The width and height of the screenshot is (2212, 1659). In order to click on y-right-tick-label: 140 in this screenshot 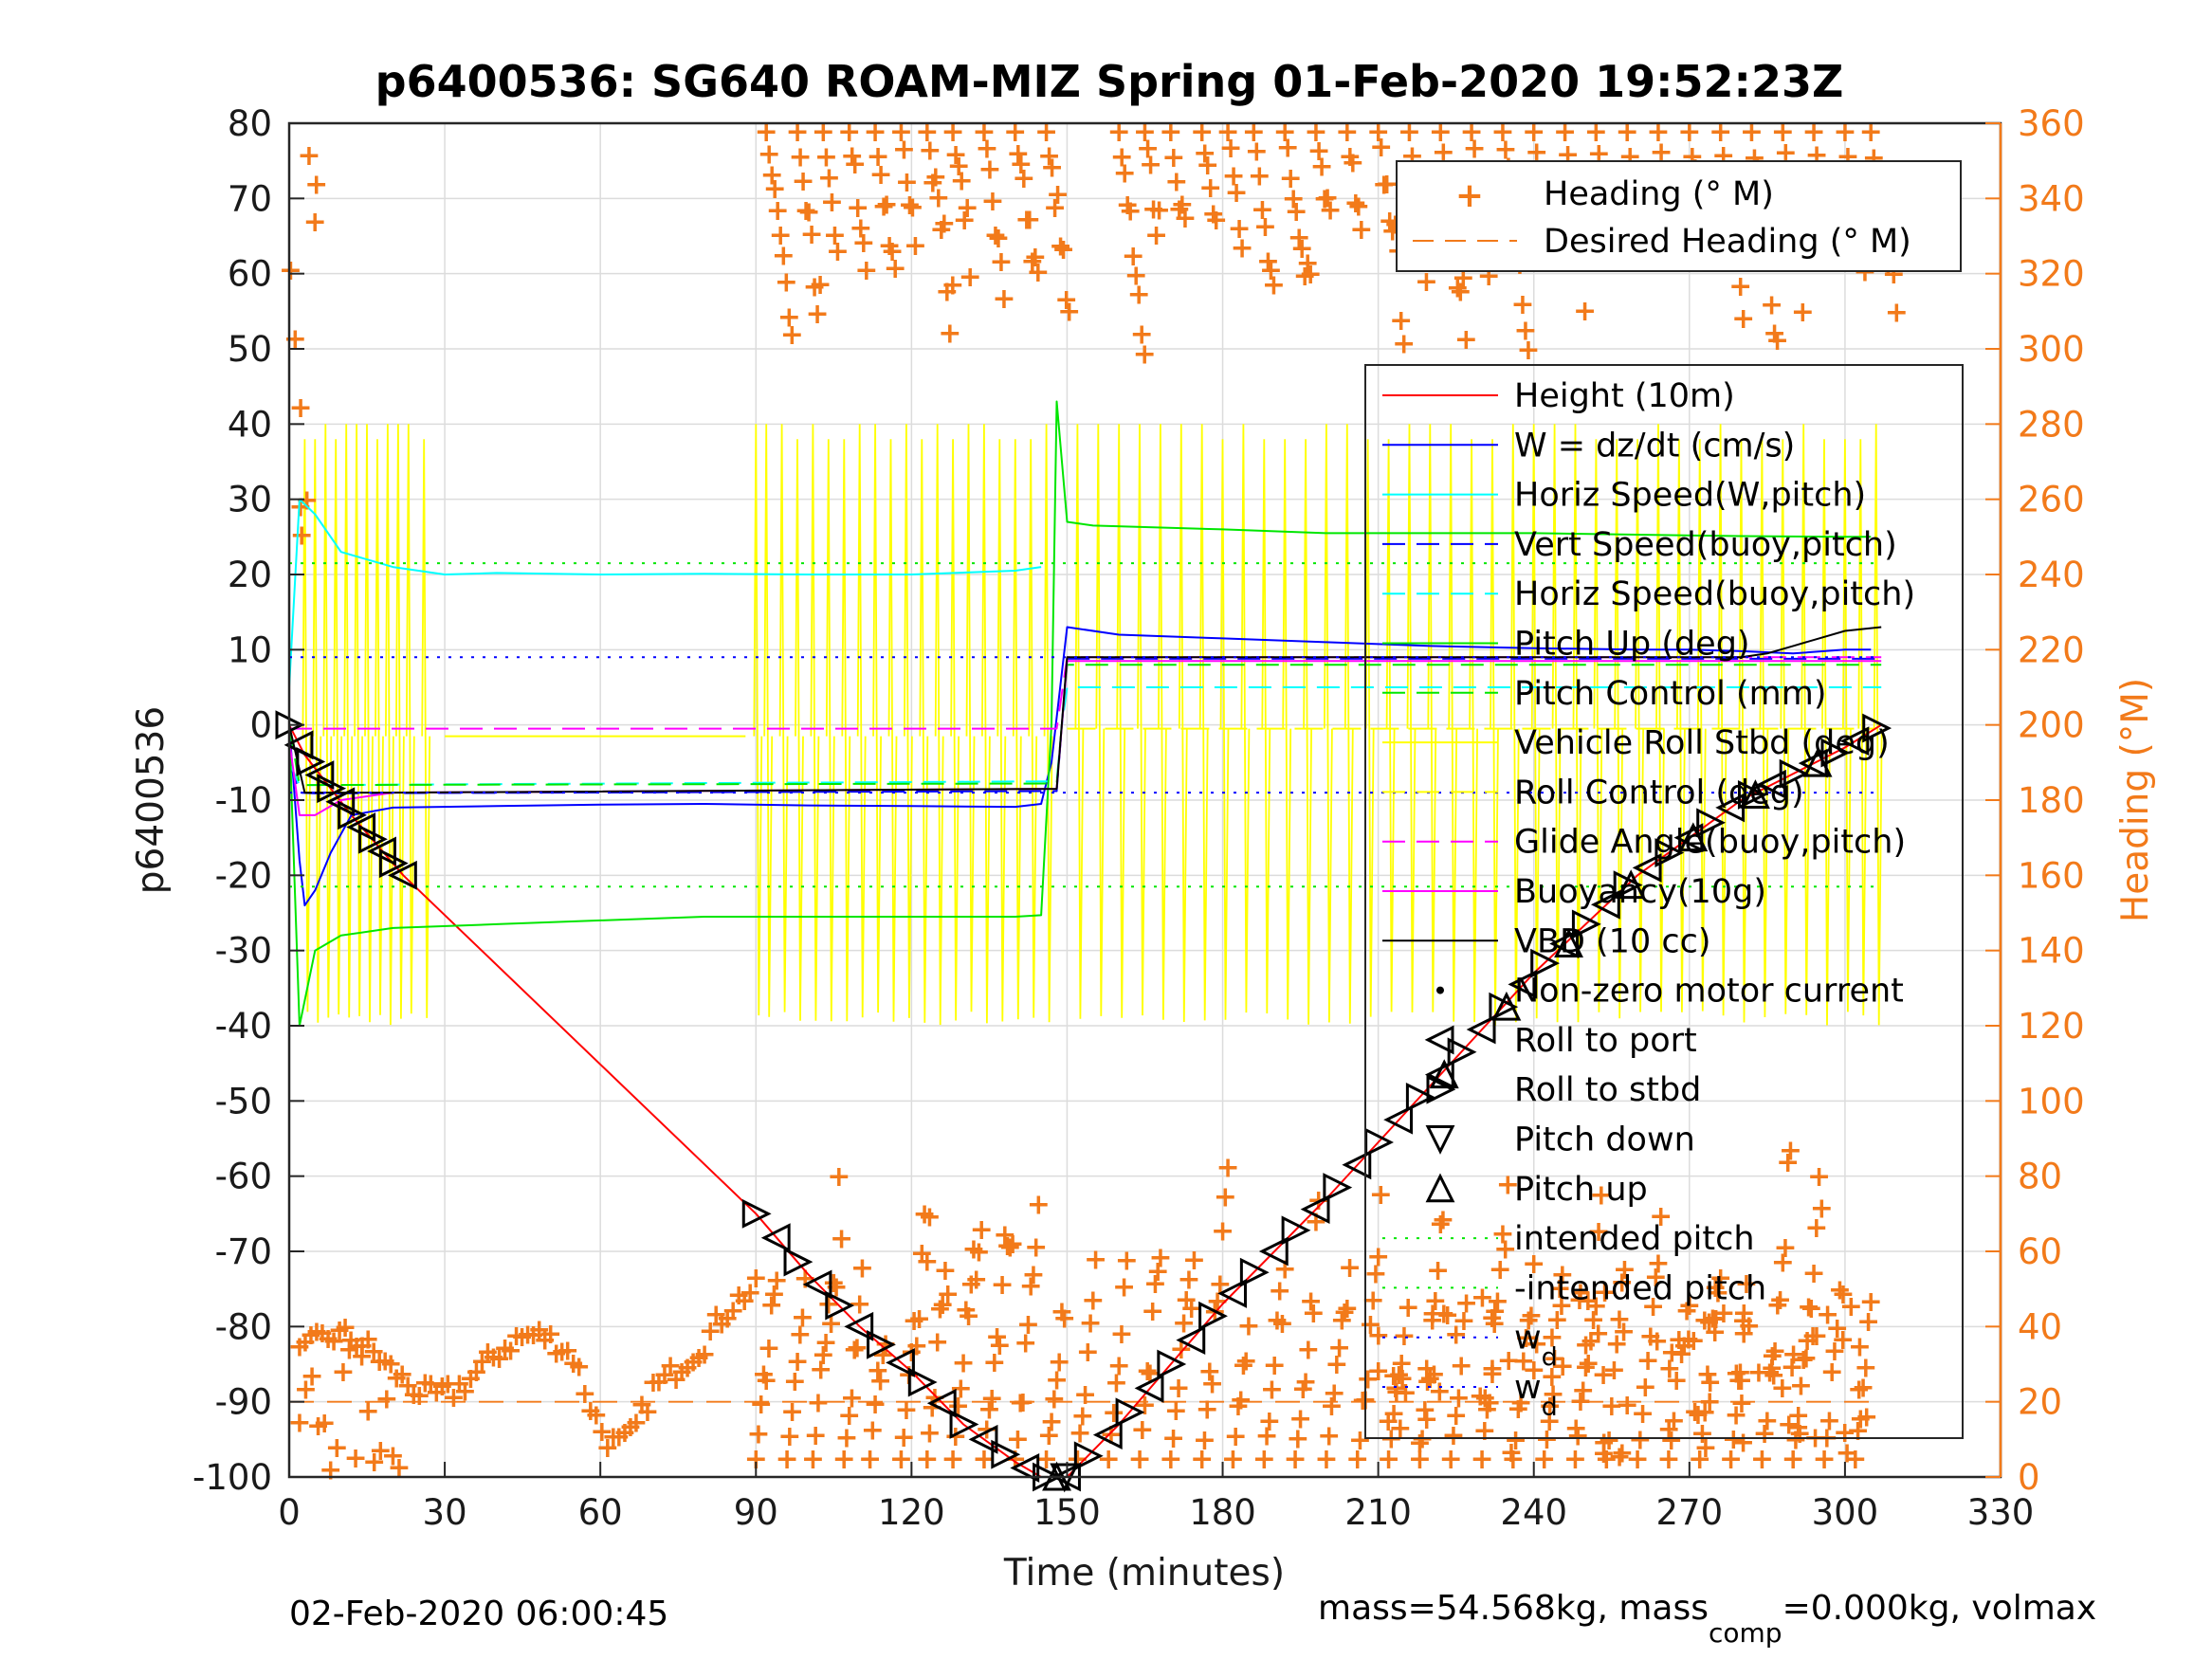, I will do `click(2051, 951)`.